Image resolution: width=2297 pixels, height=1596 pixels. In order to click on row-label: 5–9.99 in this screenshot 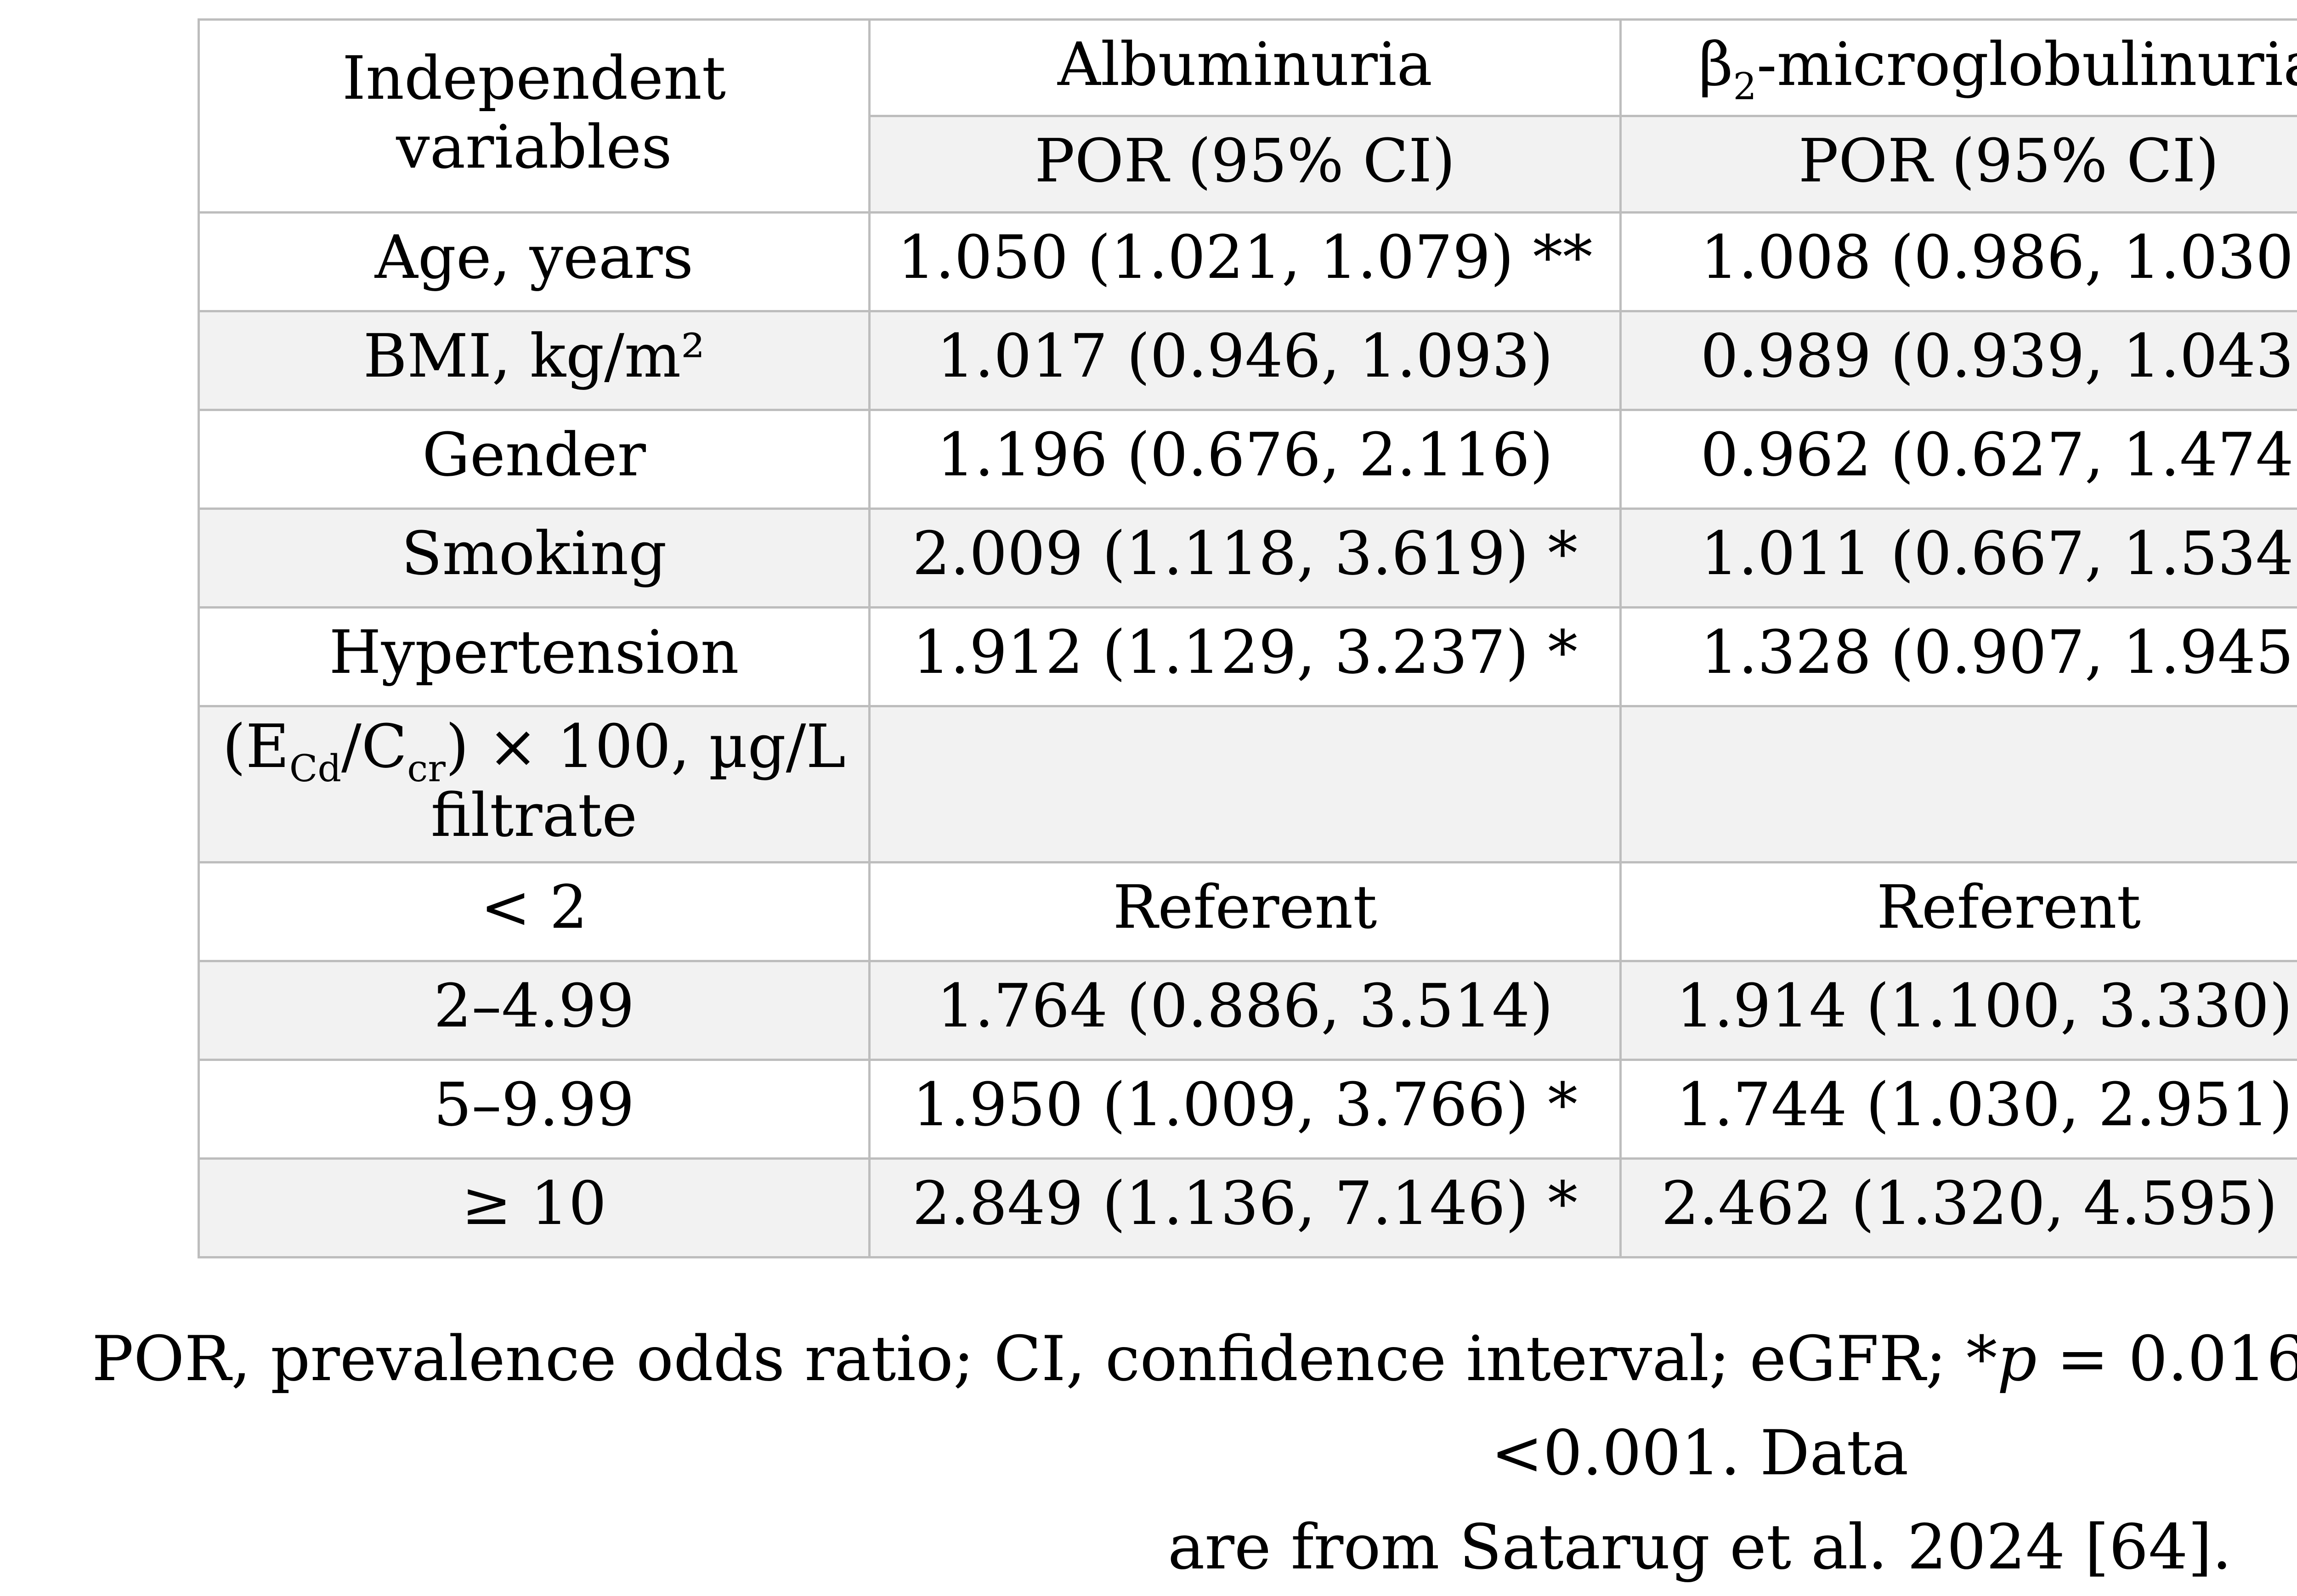, I will do `click(534, 1109)`.